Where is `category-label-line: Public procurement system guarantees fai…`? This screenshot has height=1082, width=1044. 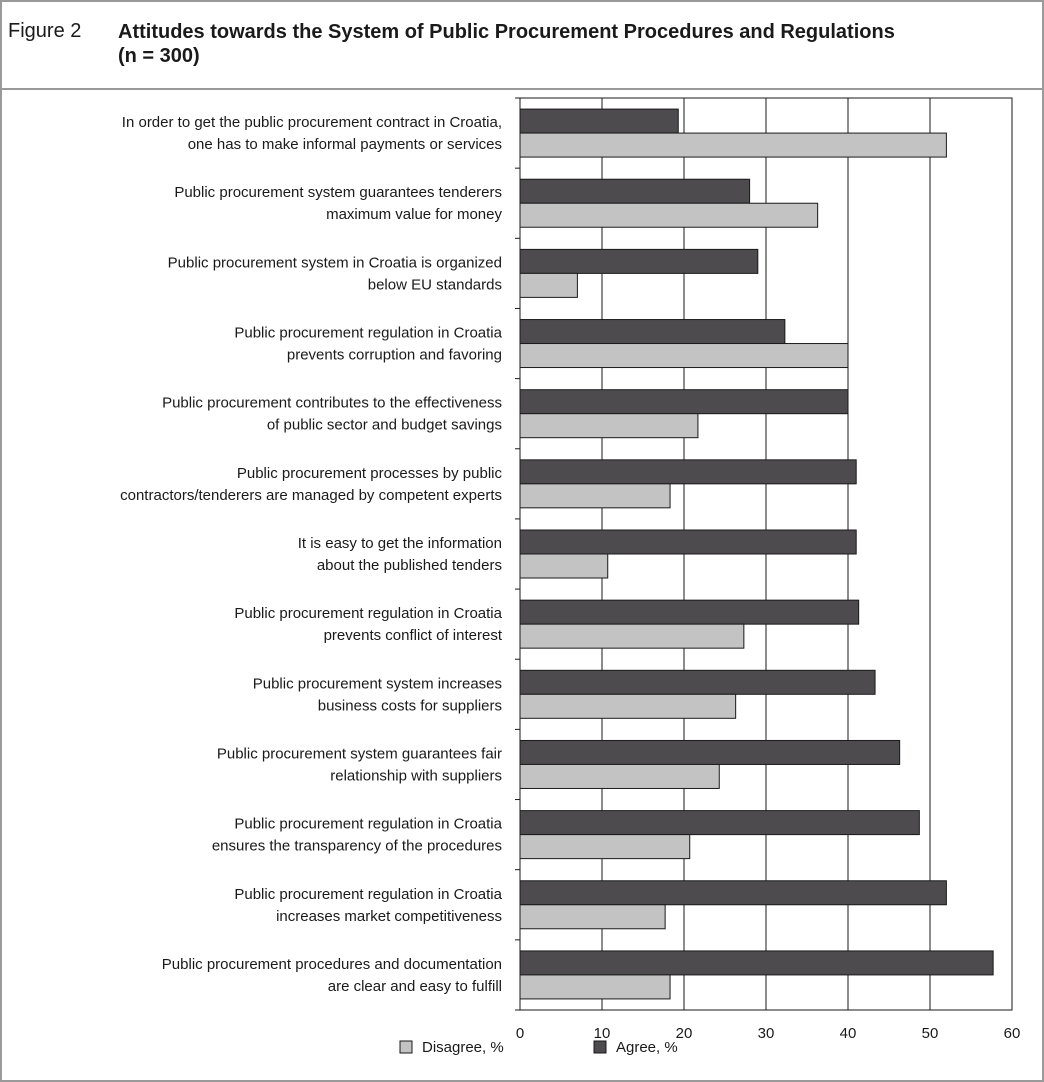 category-label-line: Public procurement system guarantees fai… is located at coordinates (359, 753).